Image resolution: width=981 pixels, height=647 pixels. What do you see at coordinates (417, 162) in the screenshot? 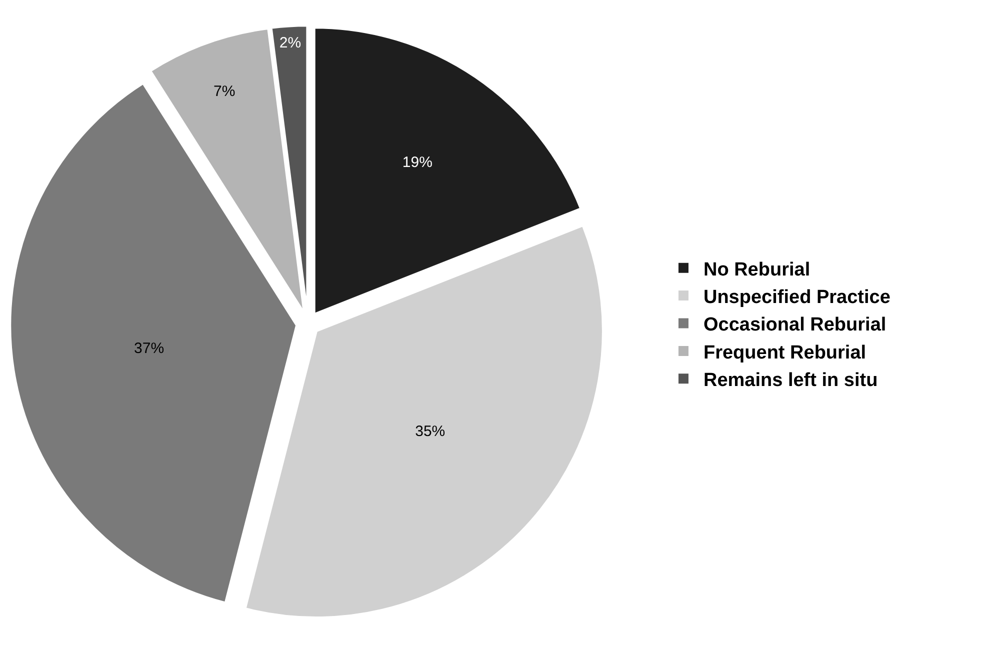
I see `data-label: 19%` at bounding box center [417, 162].